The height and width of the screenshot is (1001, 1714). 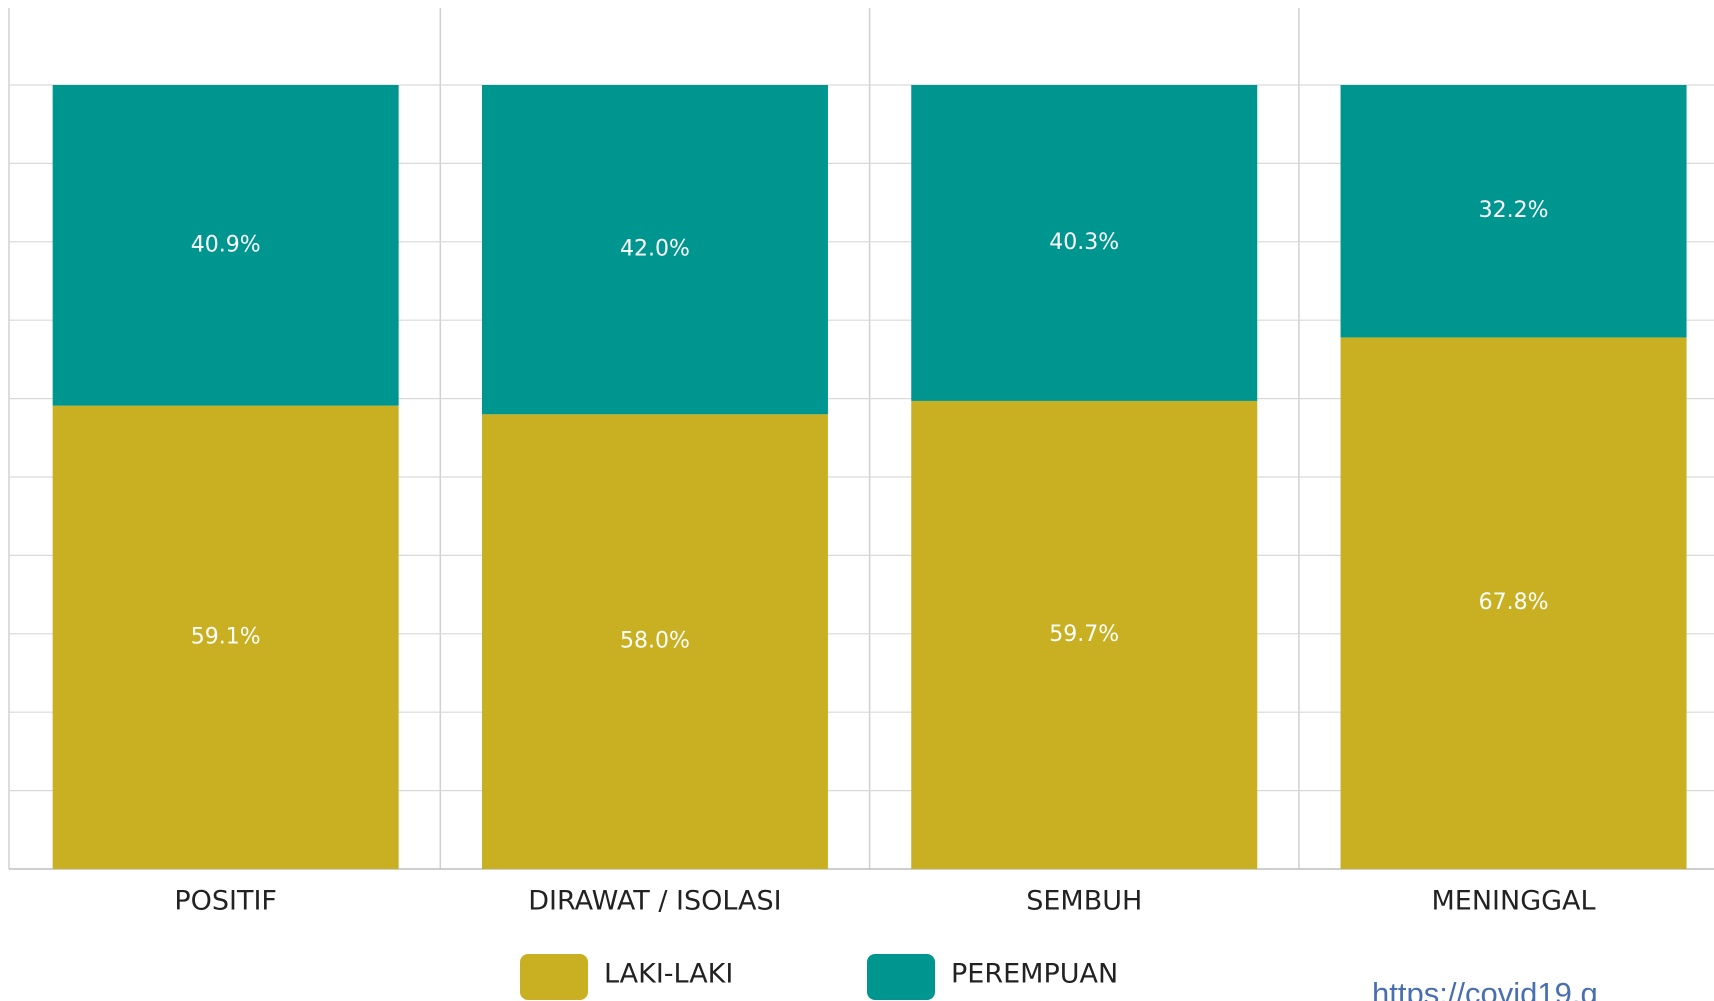 I want to click on data-label: 40.3%, so click(x=1084, y=242).